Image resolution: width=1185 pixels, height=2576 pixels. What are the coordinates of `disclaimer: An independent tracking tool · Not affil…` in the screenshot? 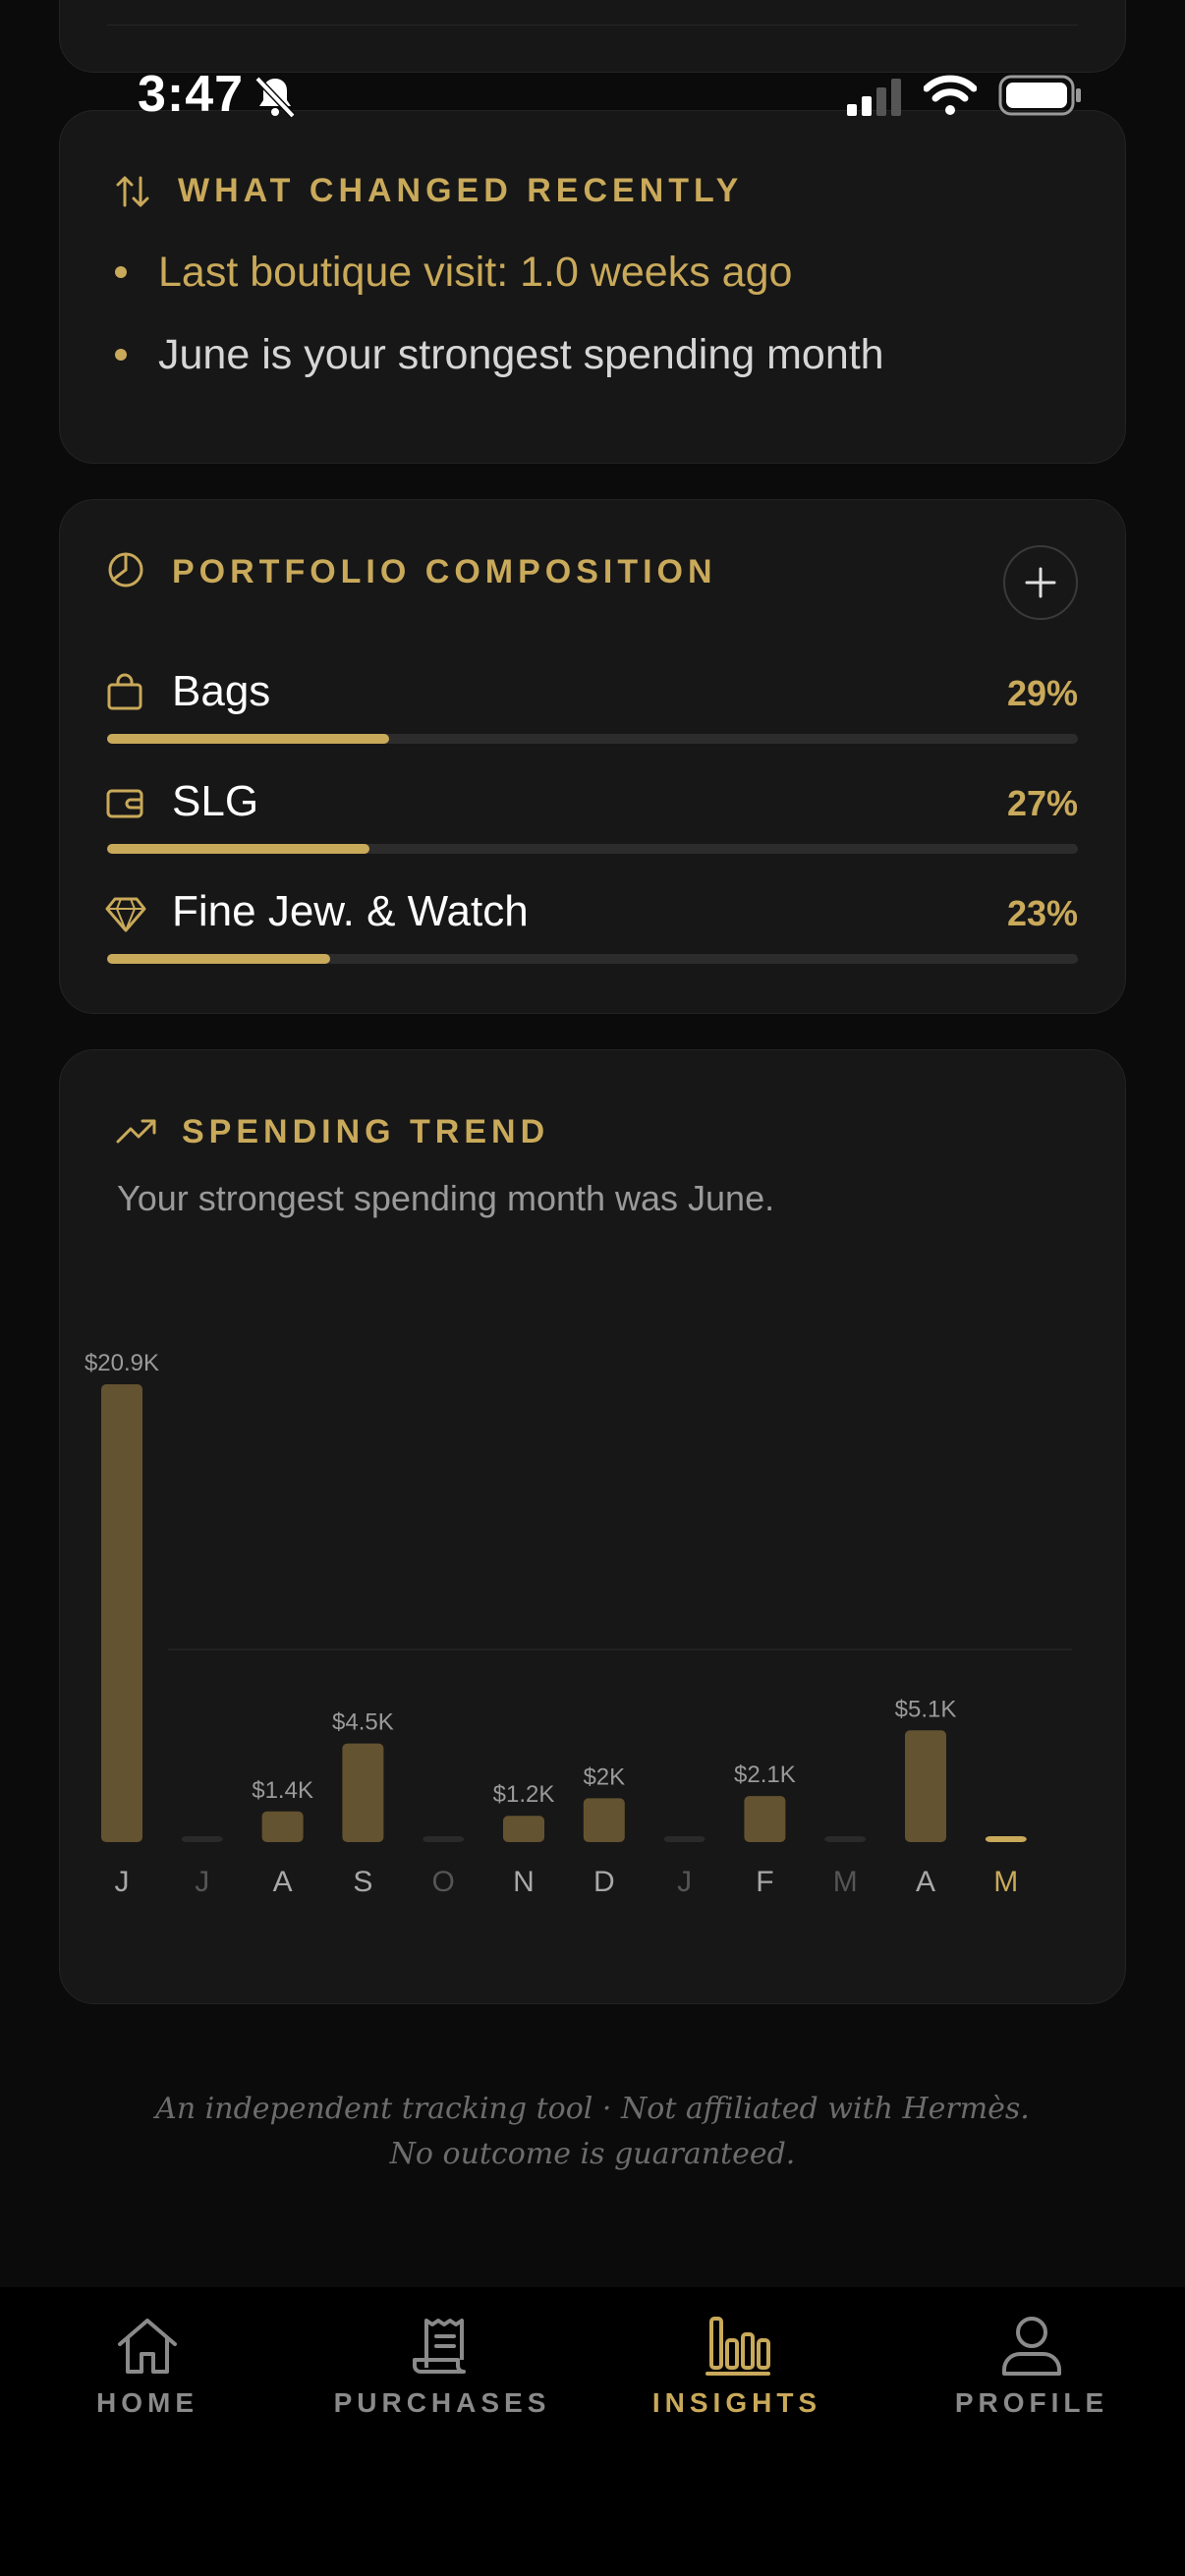 It's located at (592, 2132).